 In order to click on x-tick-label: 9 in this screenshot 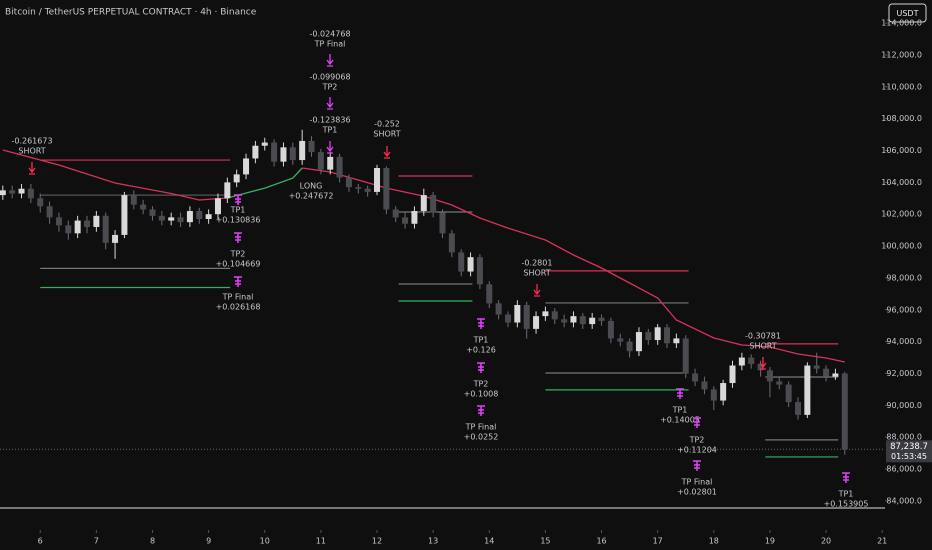, I will do `click(208, 541)`.